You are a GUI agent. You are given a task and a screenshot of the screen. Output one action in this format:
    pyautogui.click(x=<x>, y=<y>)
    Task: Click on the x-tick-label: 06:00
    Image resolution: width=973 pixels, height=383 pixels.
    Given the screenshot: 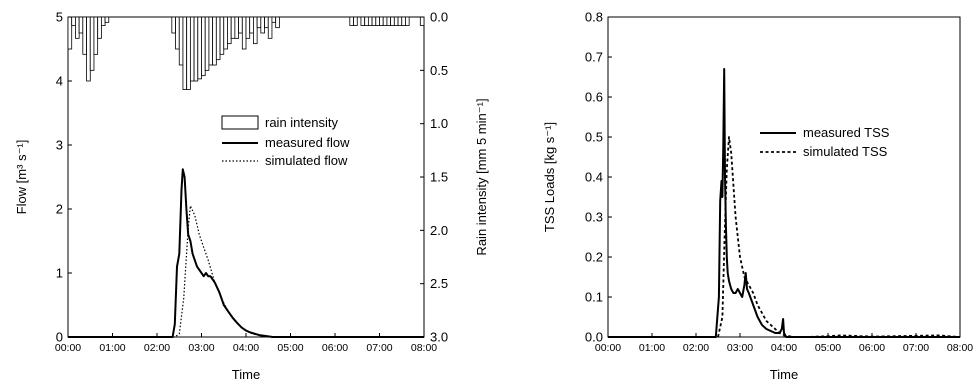 What is the action you would take?
    pyautogui.click(x=335, y=348)
    